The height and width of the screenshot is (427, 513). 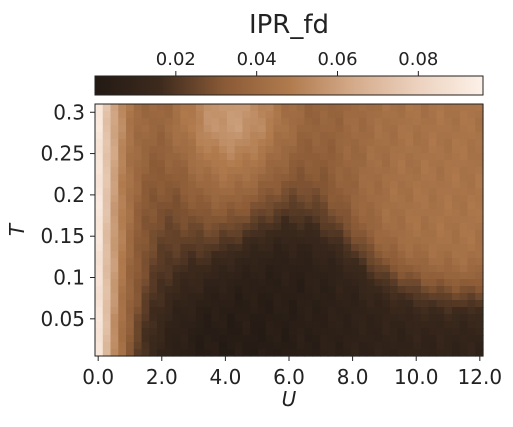 I want to click on x-tick-label: 12.0, so click(x=480, y=377).